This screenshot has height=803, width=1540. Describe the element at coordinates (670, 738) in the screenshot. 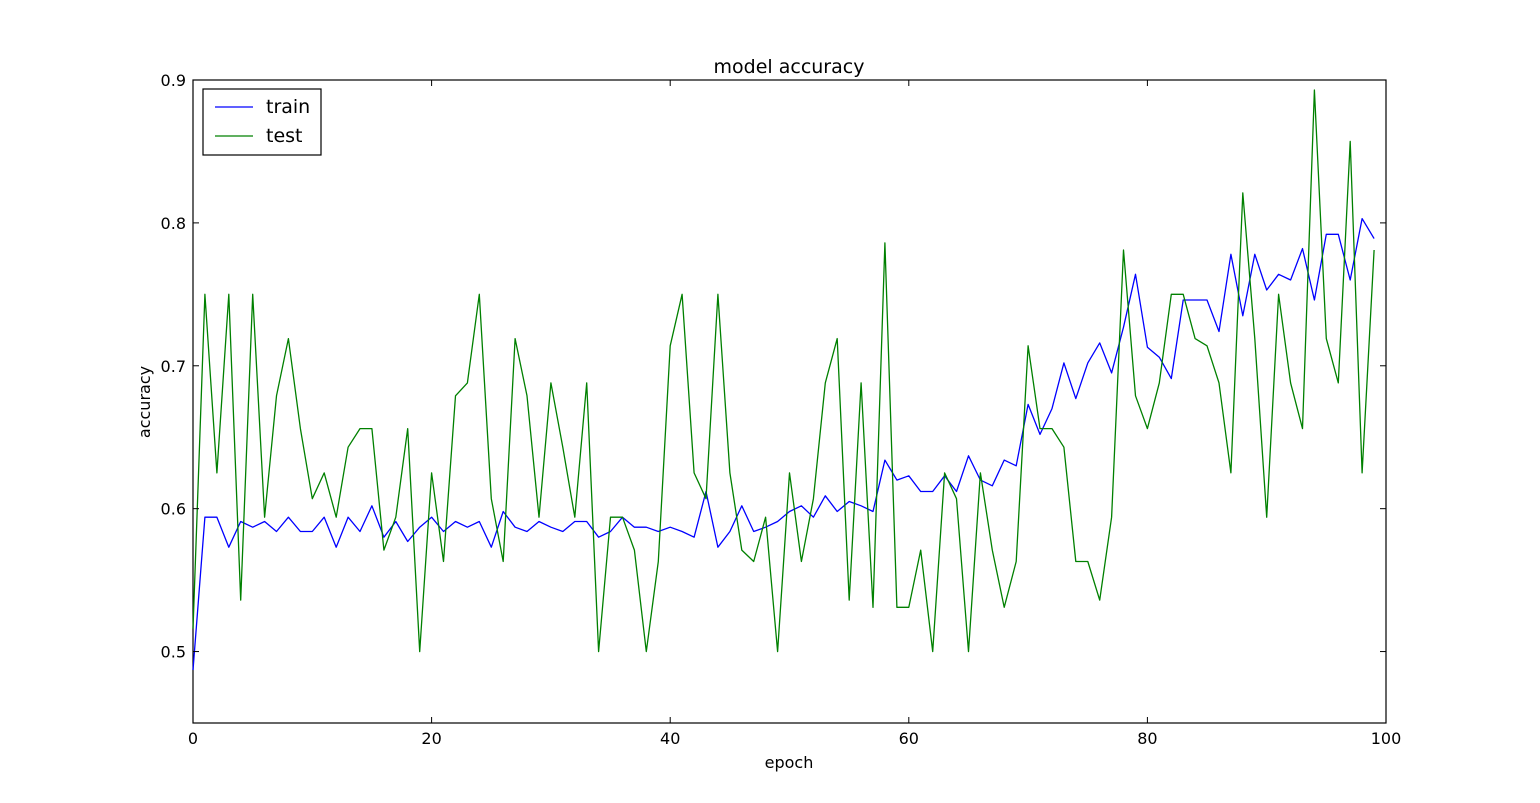

I see `x-tick-label: 40` at that location.